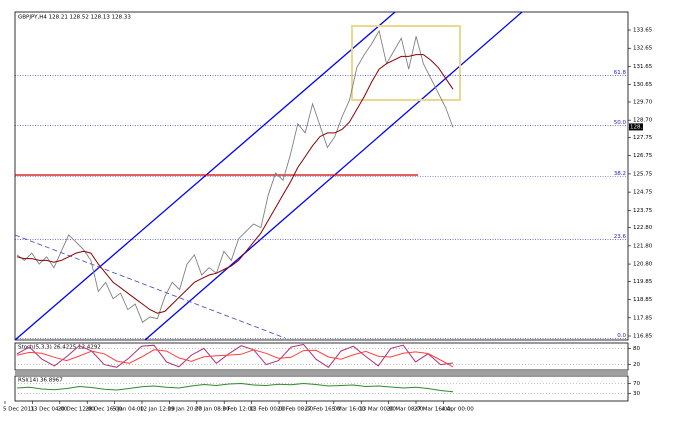 Image resolution: width=679 pixels, height=422 pixels. I want to click on fib-label: 50.0, so click(620, 123).